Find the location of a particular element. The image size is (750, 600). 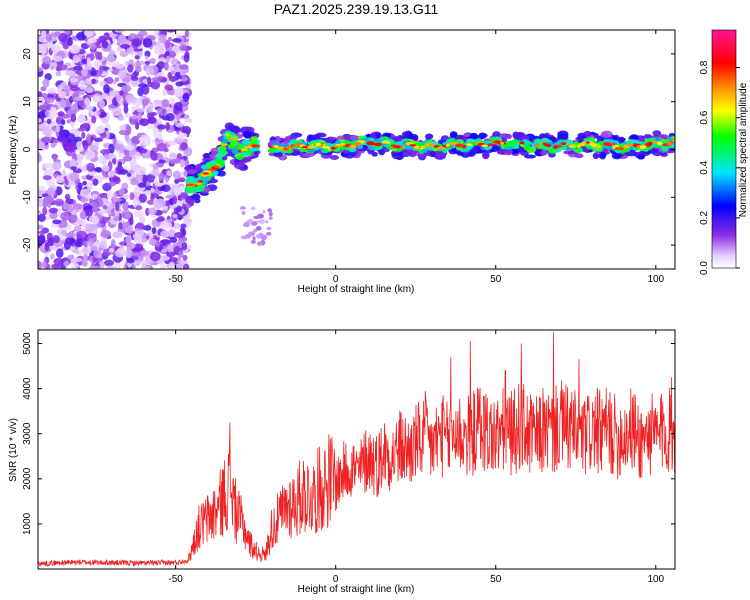

snr-x-label: Height of straight line (km) is located at coordinates (356, 589).